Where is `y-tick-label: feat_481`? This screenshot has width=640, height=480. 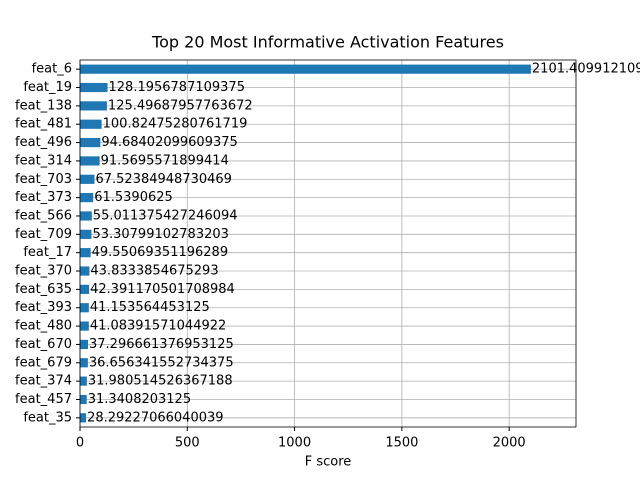 y-tick-label: feat_481 is located at coordinates (43, 124).